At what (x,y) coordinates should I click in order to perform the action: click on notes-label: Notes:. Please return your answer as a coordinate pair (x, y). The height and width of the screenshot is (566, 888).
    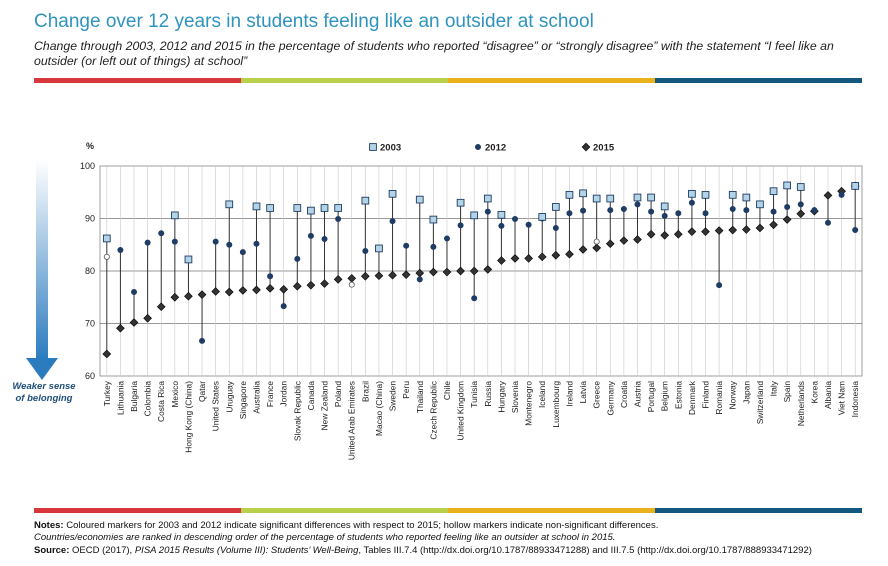
    Looking at the image, I should click on (49, 525).